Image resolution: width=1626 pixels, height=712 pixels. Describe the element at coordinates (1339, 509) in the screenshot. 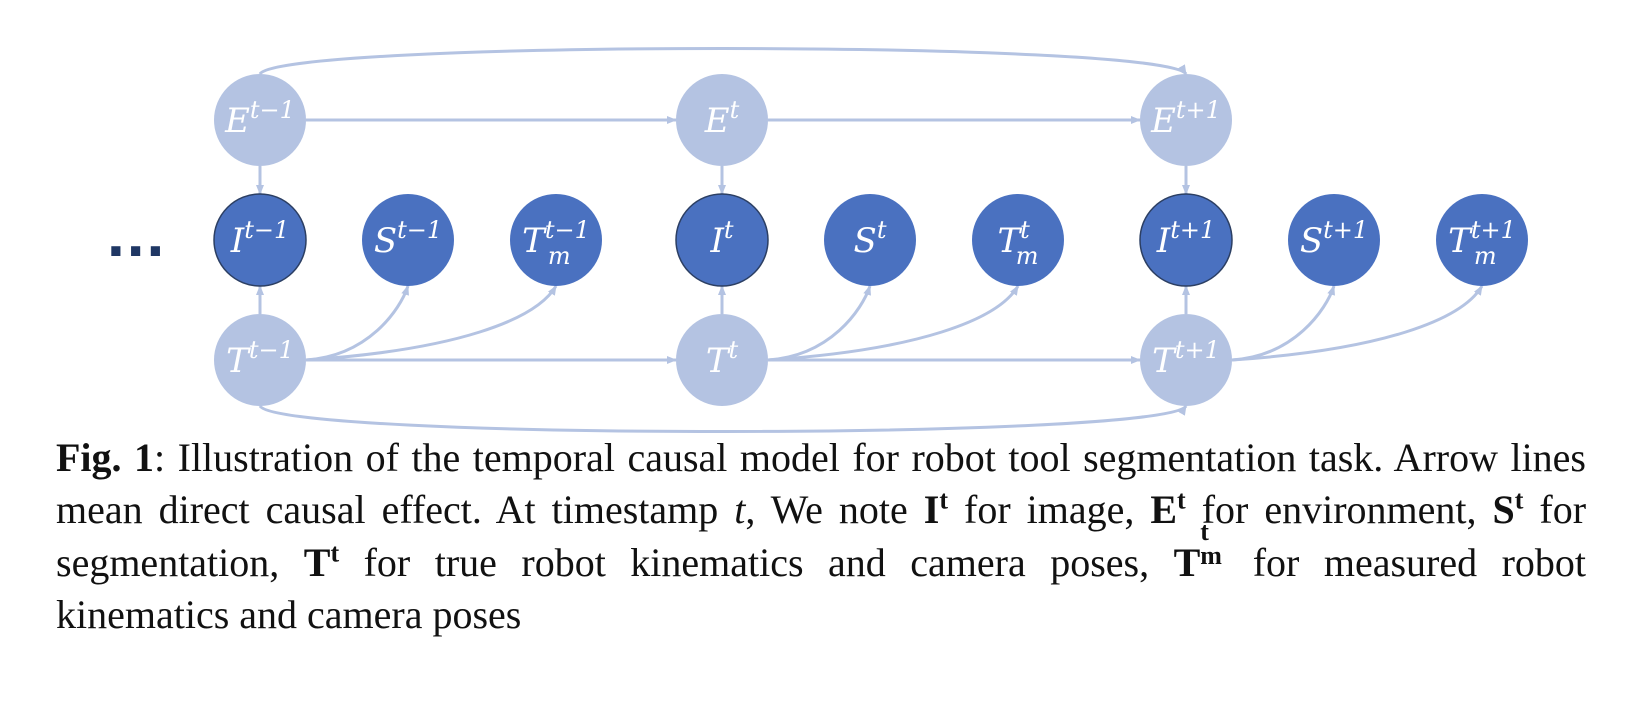

I see `caption-text-4: for environment,` at that location.